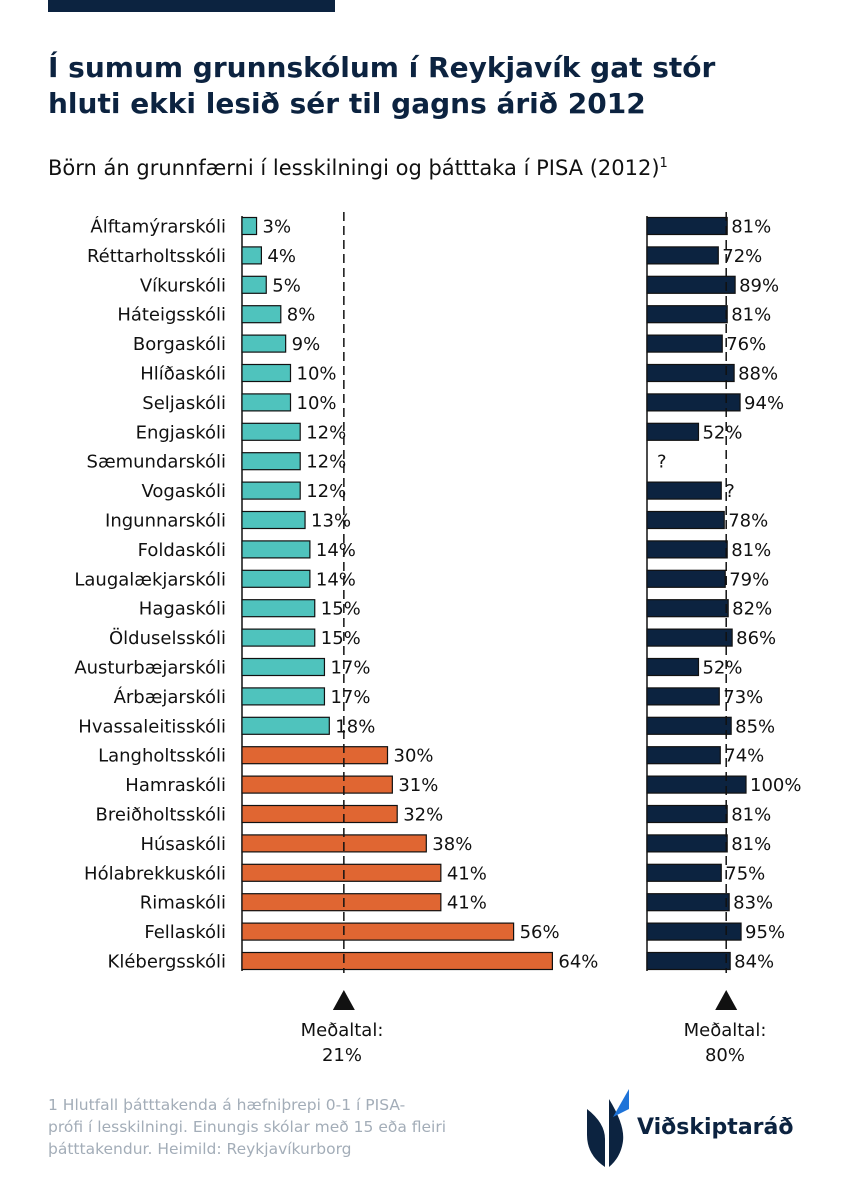 This screenshot has width=867, height=1200. I want to click on left-value-label: 32%, so click(423, 815).